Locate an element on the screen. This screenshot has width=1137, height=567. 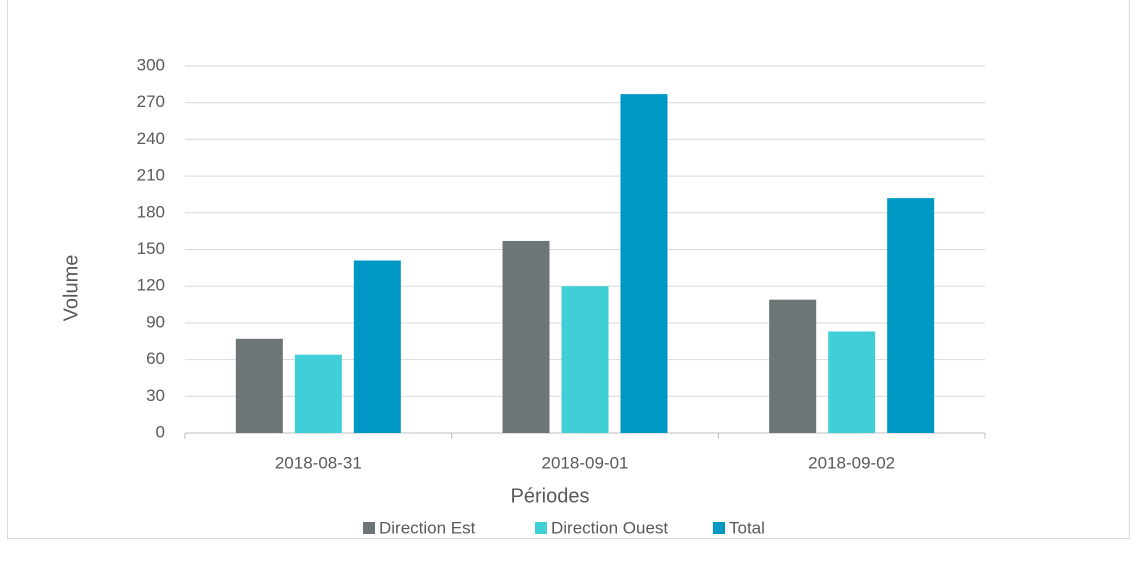
legend-label: Direction Est is located at coordinates (427, 527).